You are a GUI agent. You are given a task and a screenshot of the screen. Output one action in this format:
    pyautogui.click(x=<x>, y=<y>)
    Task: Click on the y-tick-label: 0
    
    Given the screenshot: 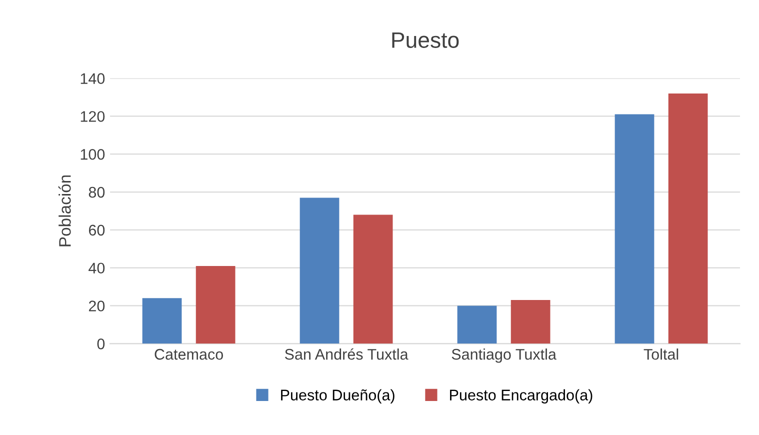 What is the action you would take?
    pyautogui.click(x=101, y=344)
    